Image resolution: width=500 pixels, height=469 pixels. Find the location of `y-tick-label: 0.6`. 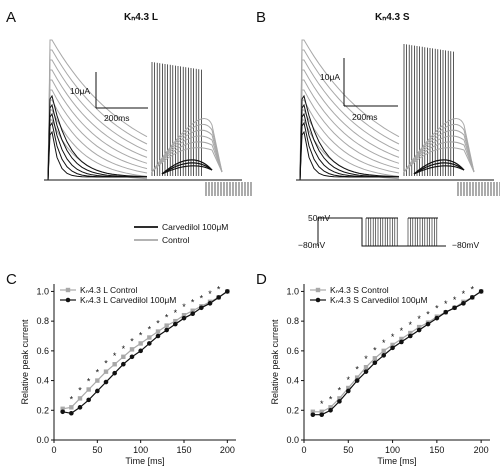

y-tick-label: 0.6 is located at coordinates (292, 351).